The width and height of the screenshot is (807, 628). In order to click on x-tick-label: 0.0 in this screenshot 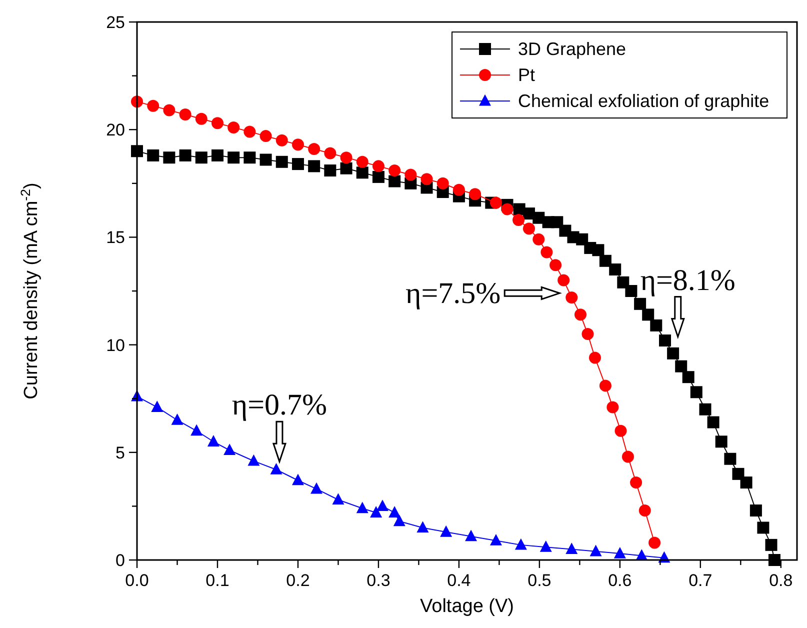, I will do `click(137, 580)`.